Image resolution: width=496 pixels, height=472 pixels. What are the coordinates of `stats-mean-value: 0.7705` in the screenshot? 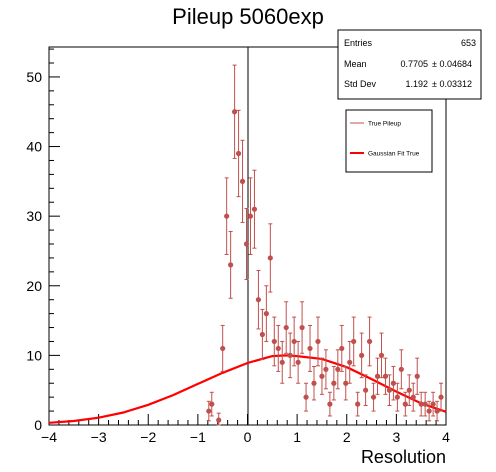 It's located at (414, 64).